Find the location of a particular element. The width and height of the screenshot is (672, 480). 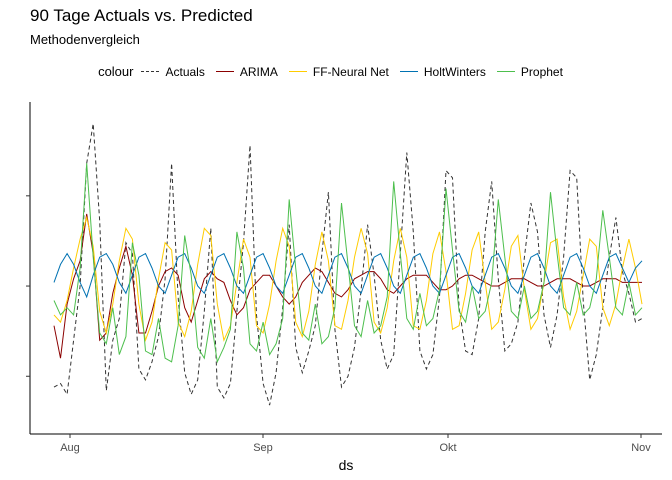

legend-label: FF-Neural Net is located at coordinates (350, 71).